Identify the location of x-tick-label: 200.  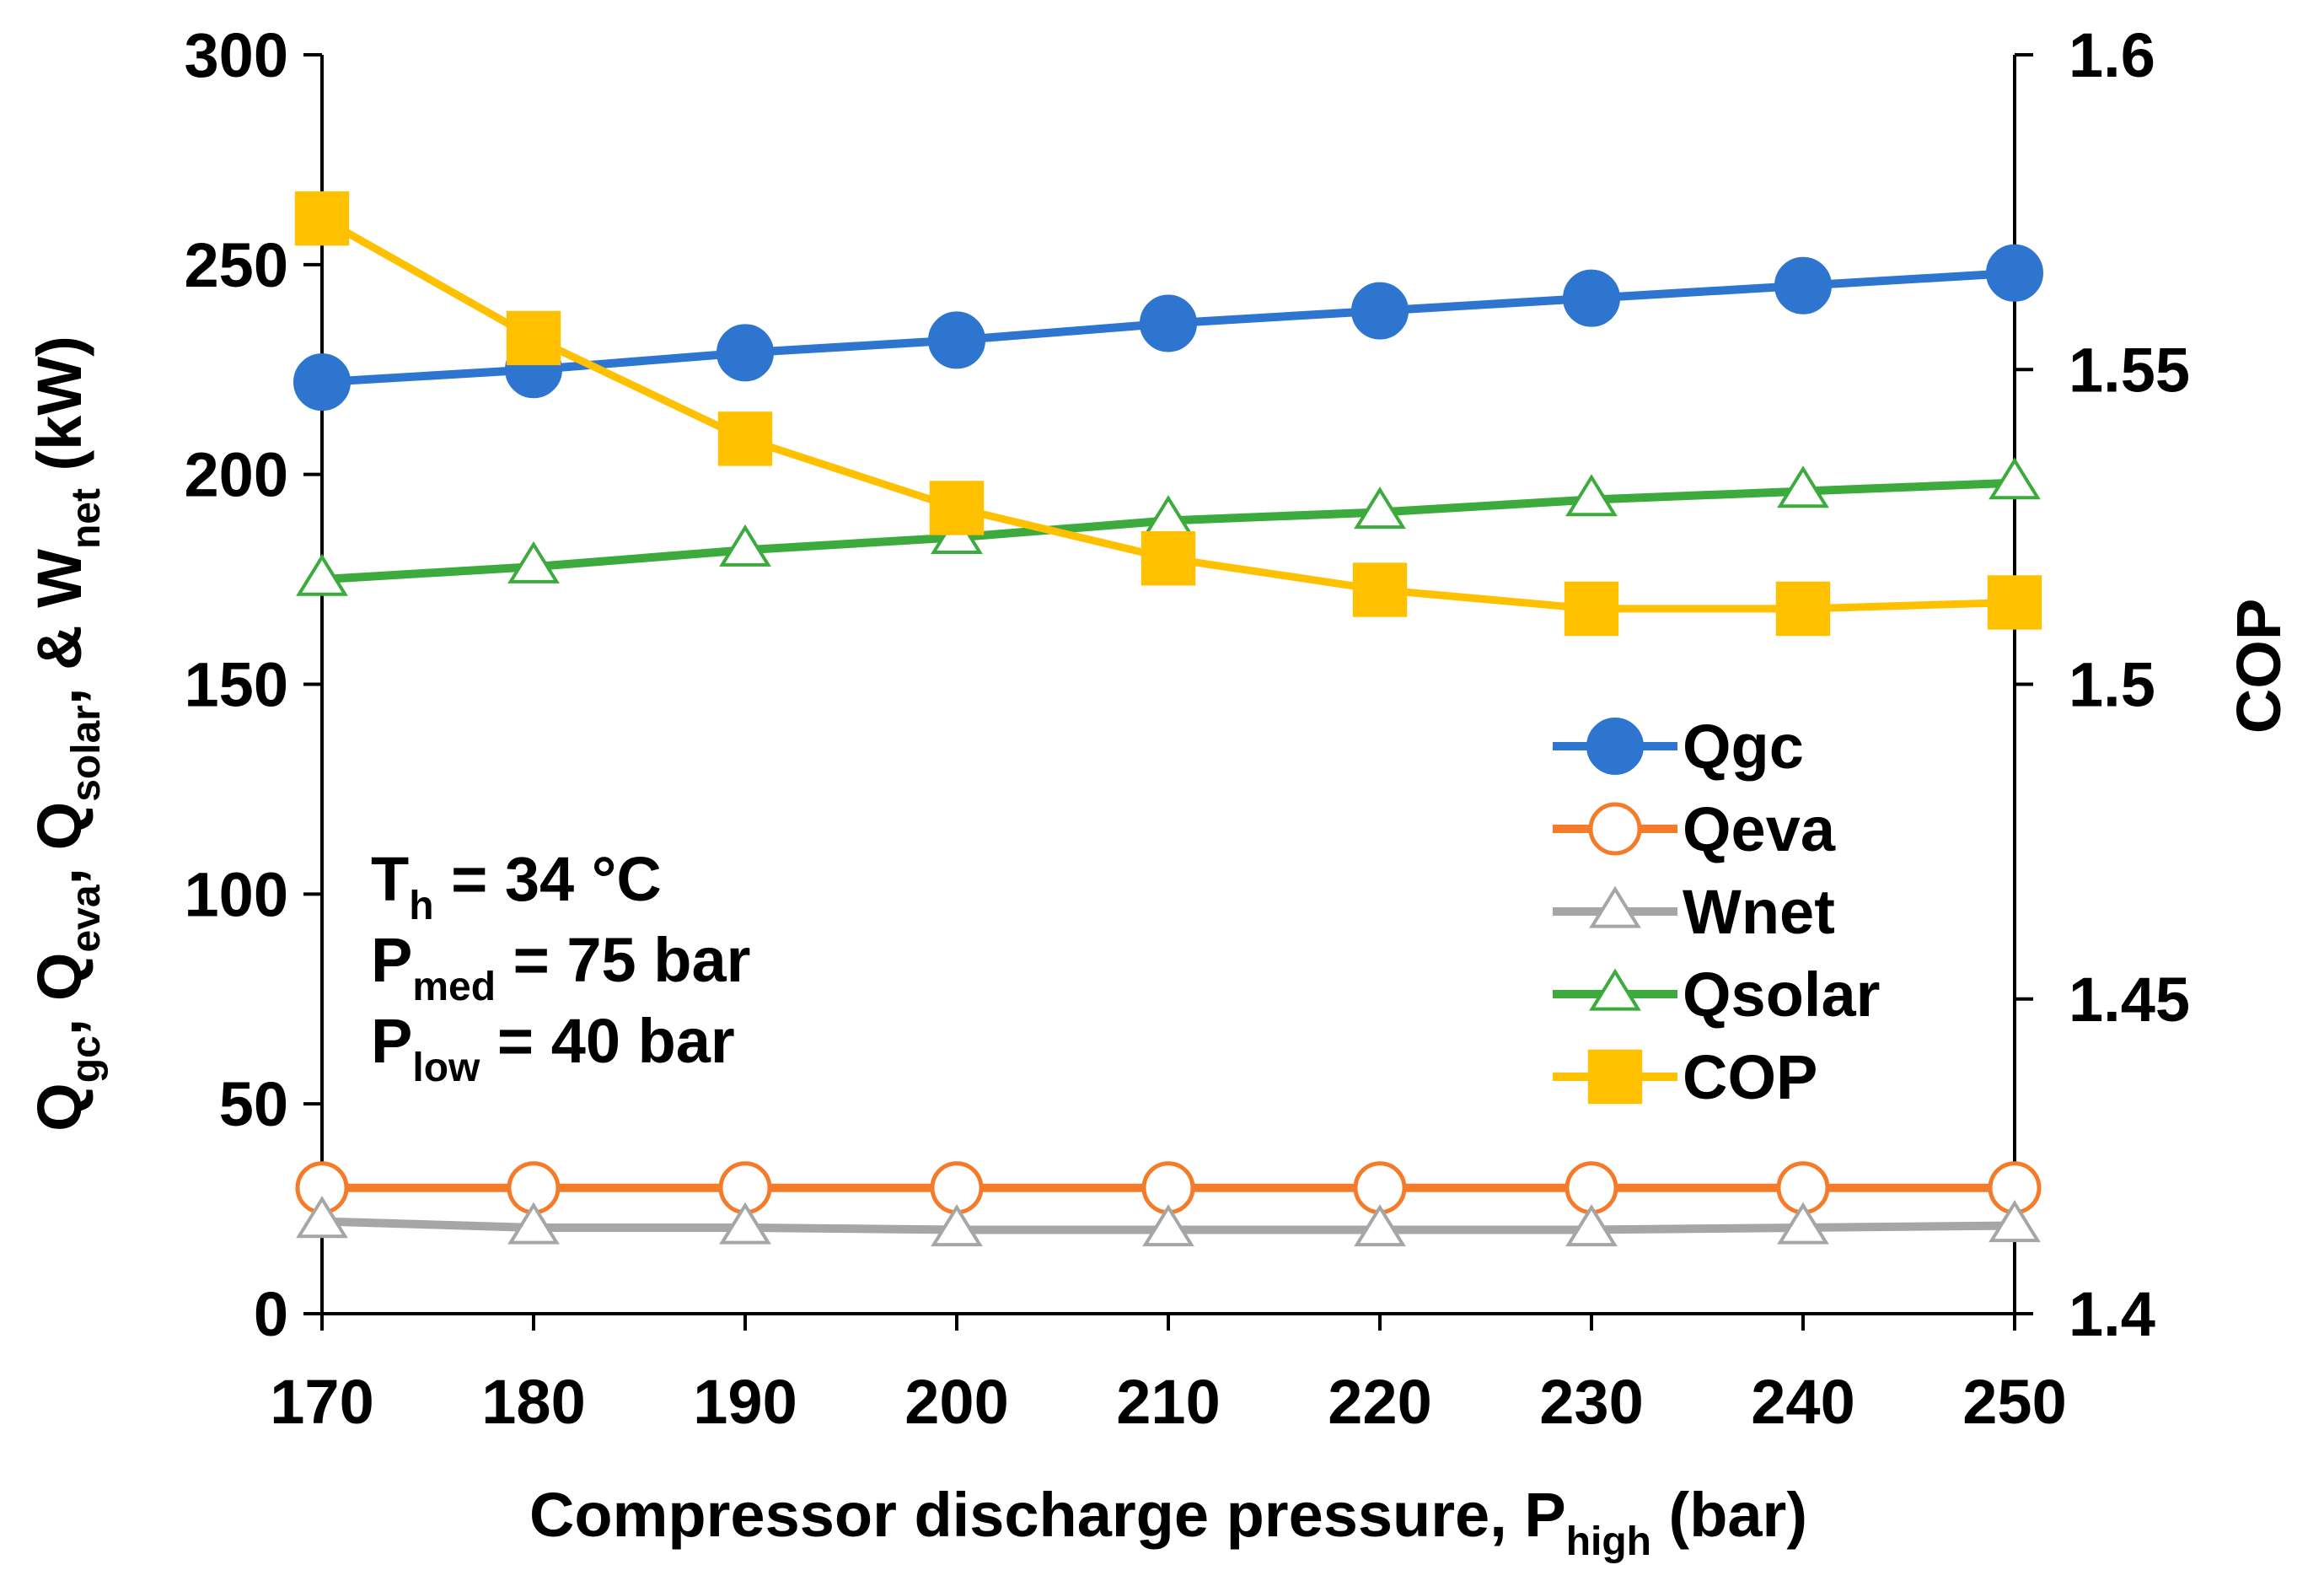
(956, 1402).